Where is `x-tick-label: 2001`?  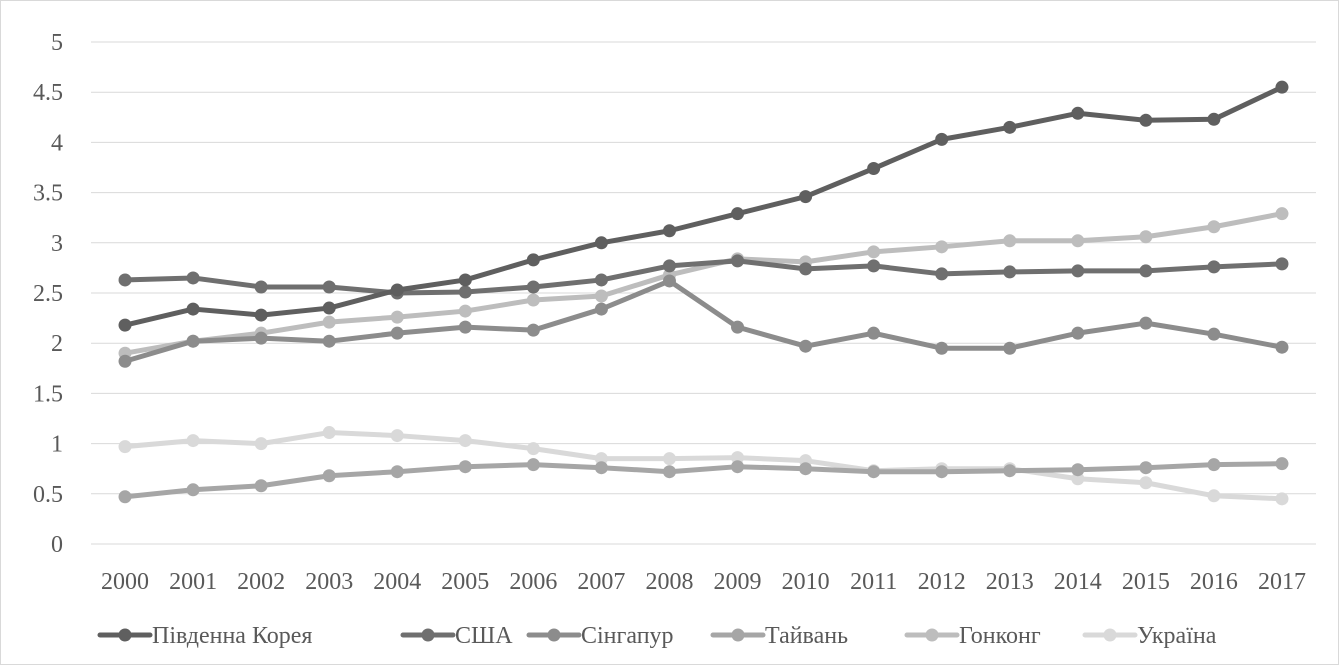 x-tick-label: 2001 is located at coordinates (193, 582).